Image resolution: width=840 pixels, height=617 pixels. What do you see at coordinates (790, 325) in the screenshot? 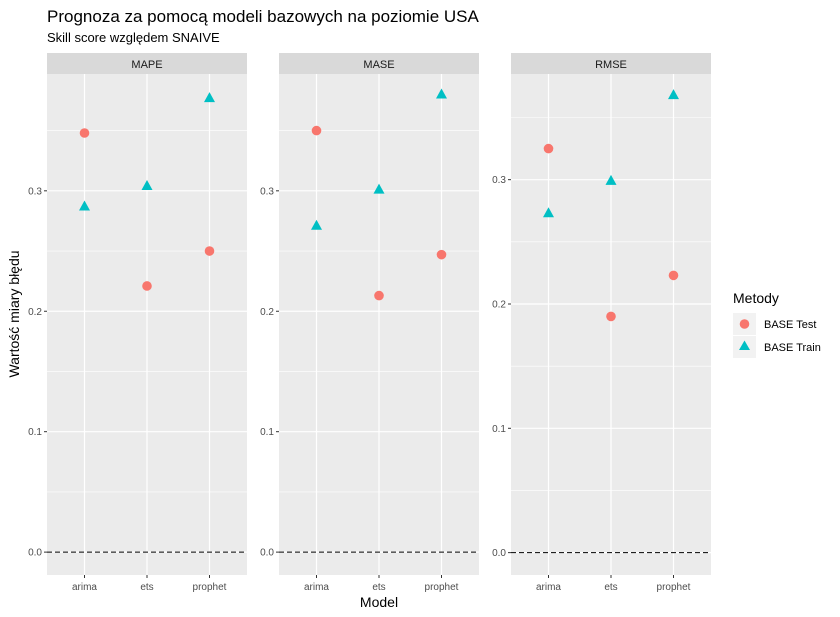
I see `legend-label-base-test: BASE Test` at bounding box center [790, 325].